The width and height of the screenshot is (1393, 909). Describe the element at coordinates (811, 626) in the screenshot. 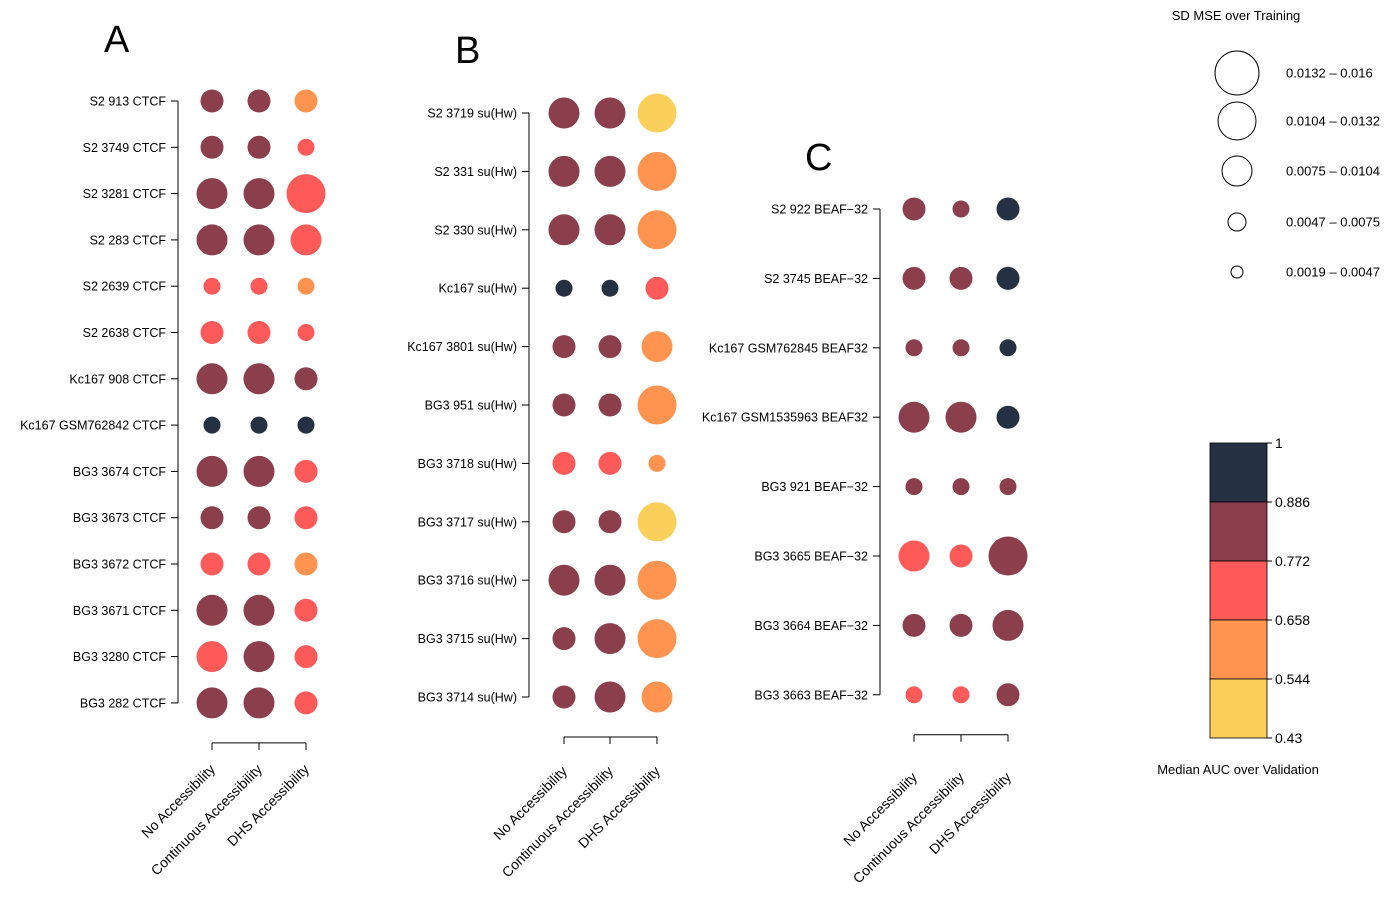

I see `row-label: BG3 3664 BEAF−32` at that location.